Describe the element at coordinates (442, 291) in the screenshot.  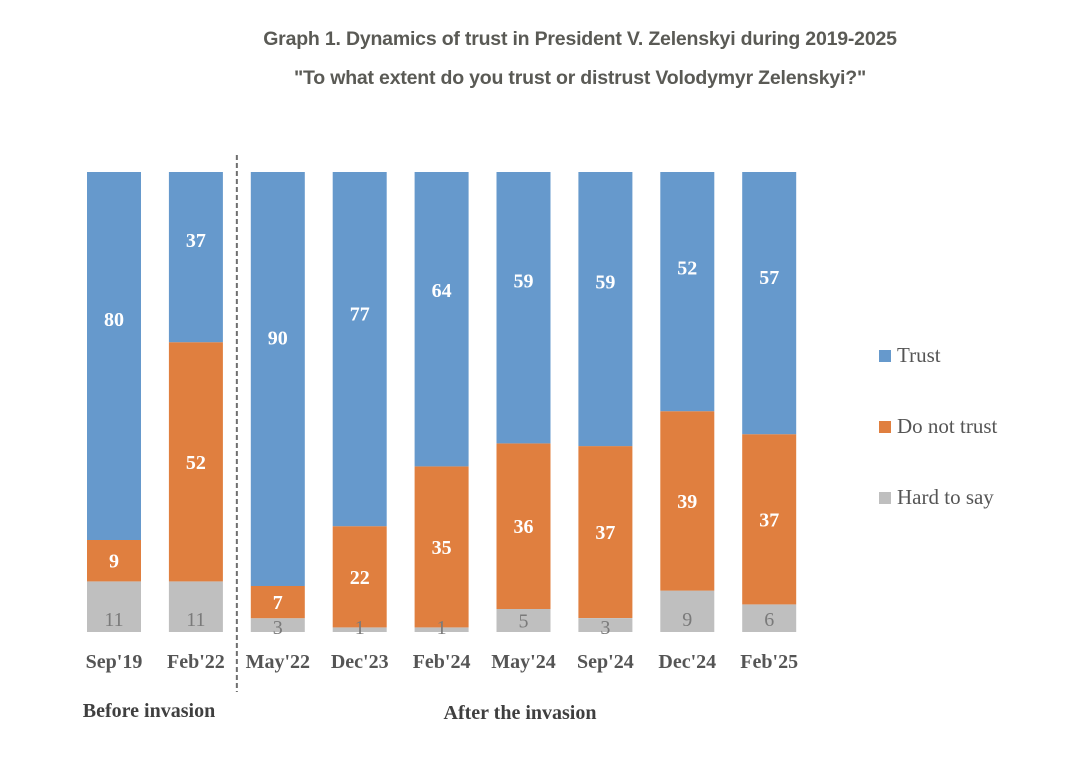
I see `data-label-trust: 64` at that location.